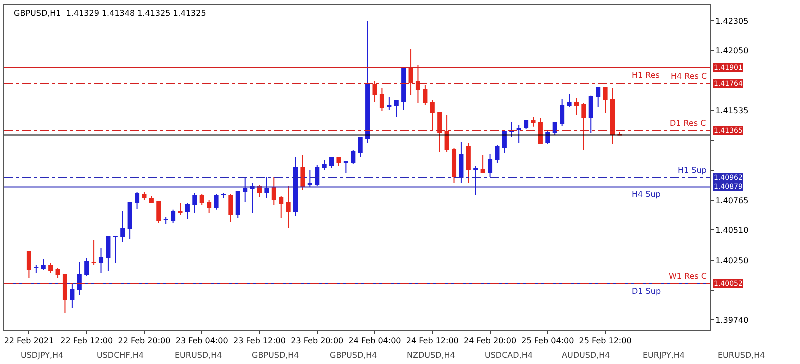 The height and width of the screenshot is (364, 800). I want to click on y-tick-label: 1.39740, so click(732, 320).